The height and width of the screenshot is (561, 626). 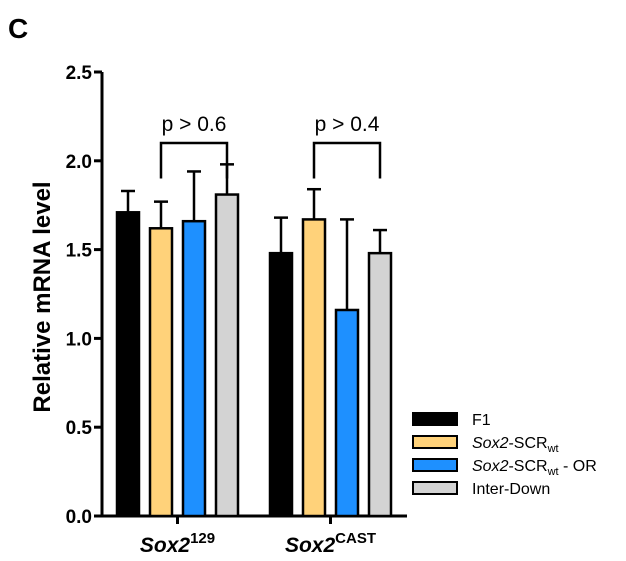 I want to click on legend-entry: F1, so click(x=481, y=420).